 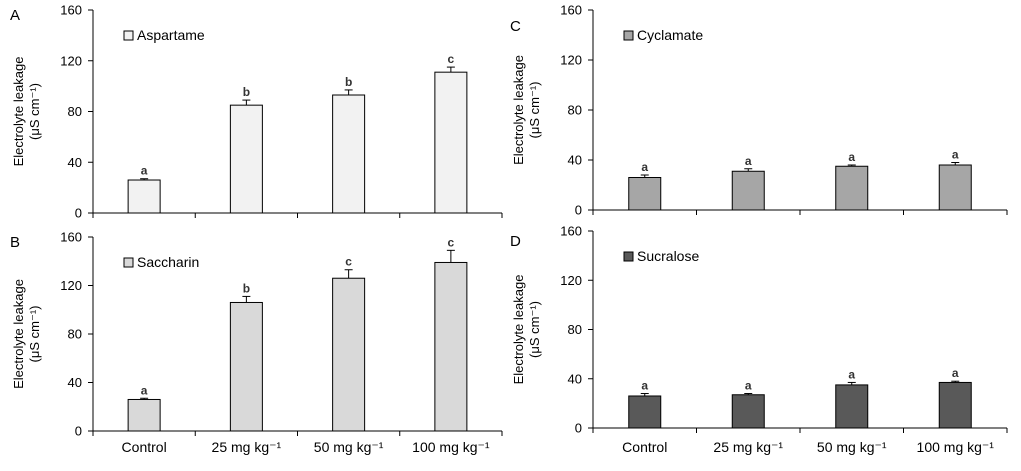 I want to click on legend-label: Sucralose, so click(x=668, y=256).